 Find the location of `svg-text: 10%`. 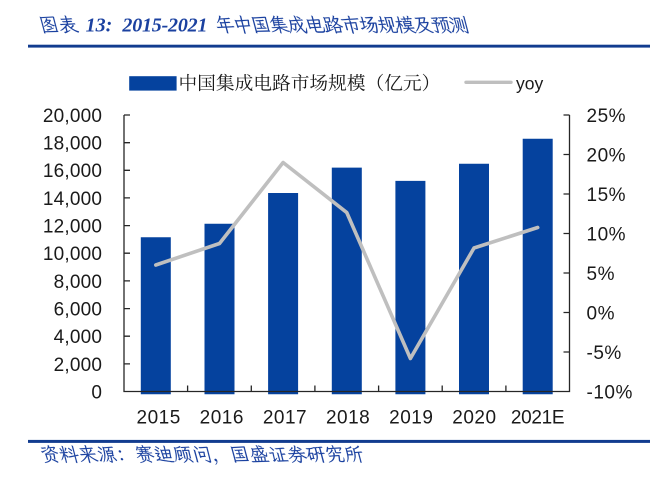

svg-text: 10% is located at coordinates (607, 234).